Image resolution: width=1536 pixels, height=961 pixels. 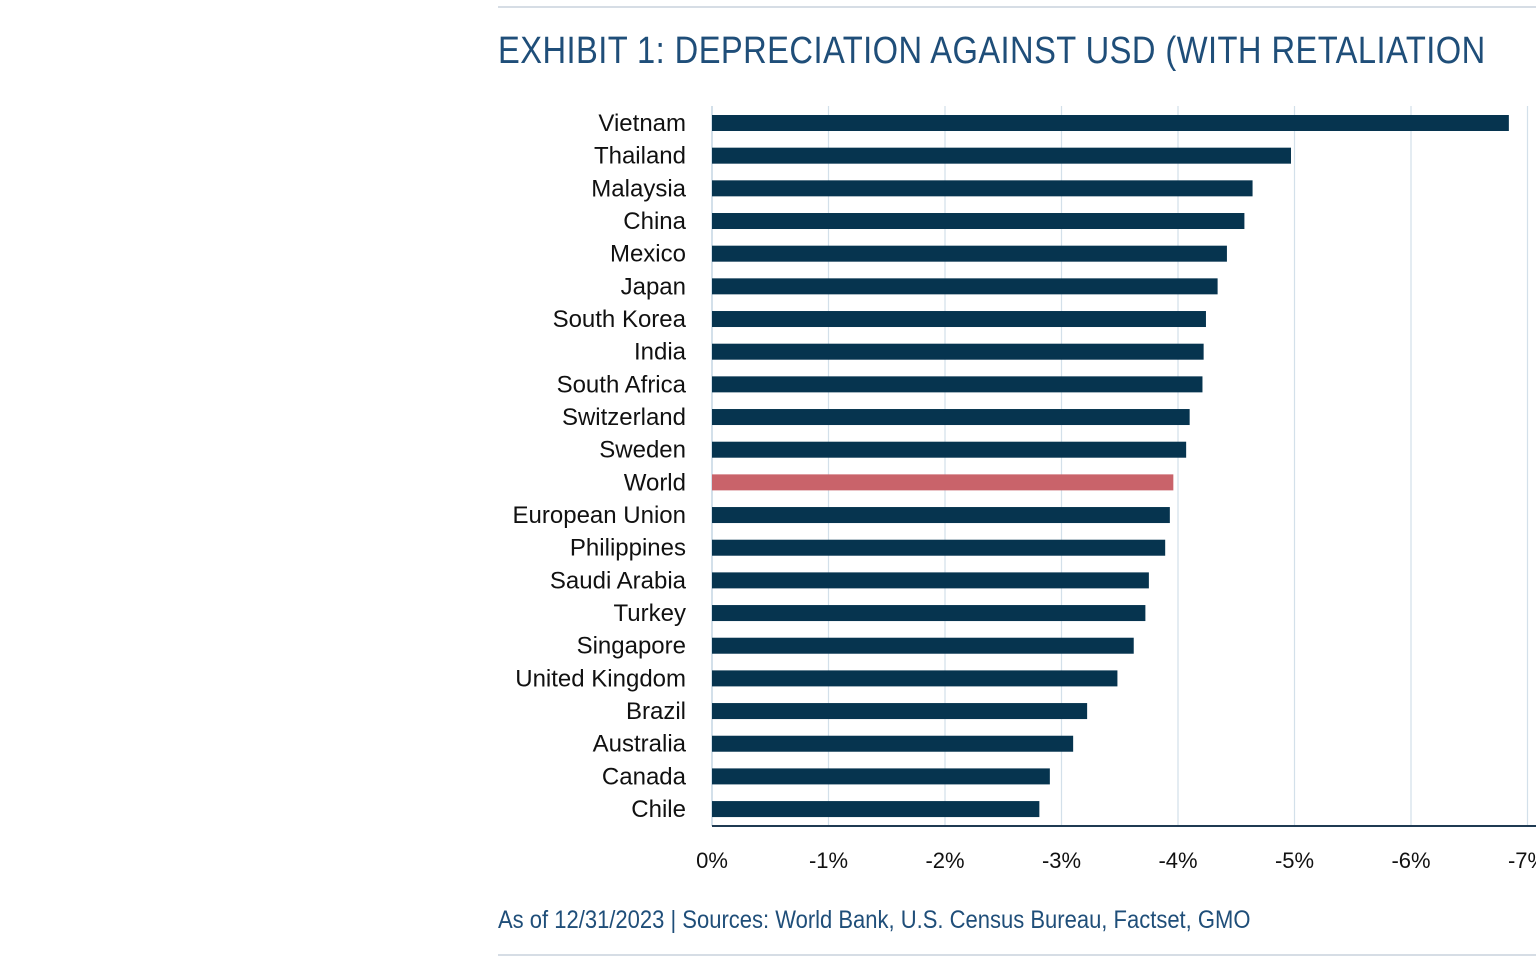 What do you see at coordinates (1061, 860) in the screenshot?
I see `x-tick-label: -3%` at bounding box center [1061, 860].